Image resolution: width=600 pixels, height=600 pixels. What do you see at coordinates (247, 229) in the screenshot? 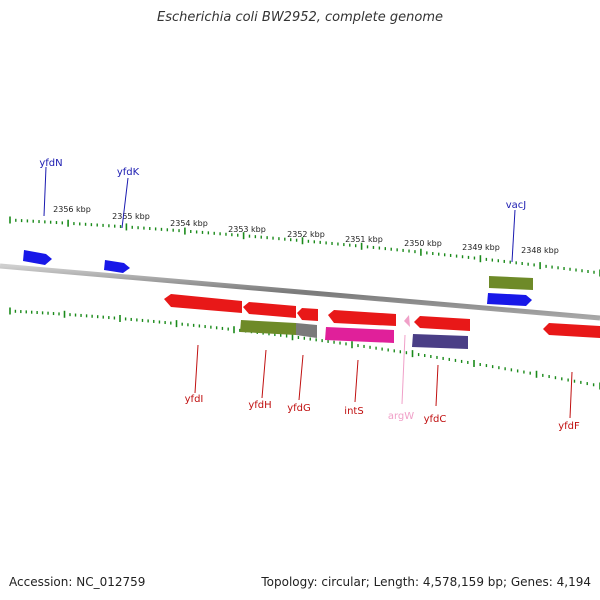
I see `kbp-label: 2353 kbp` at bounding box center [247, 229].